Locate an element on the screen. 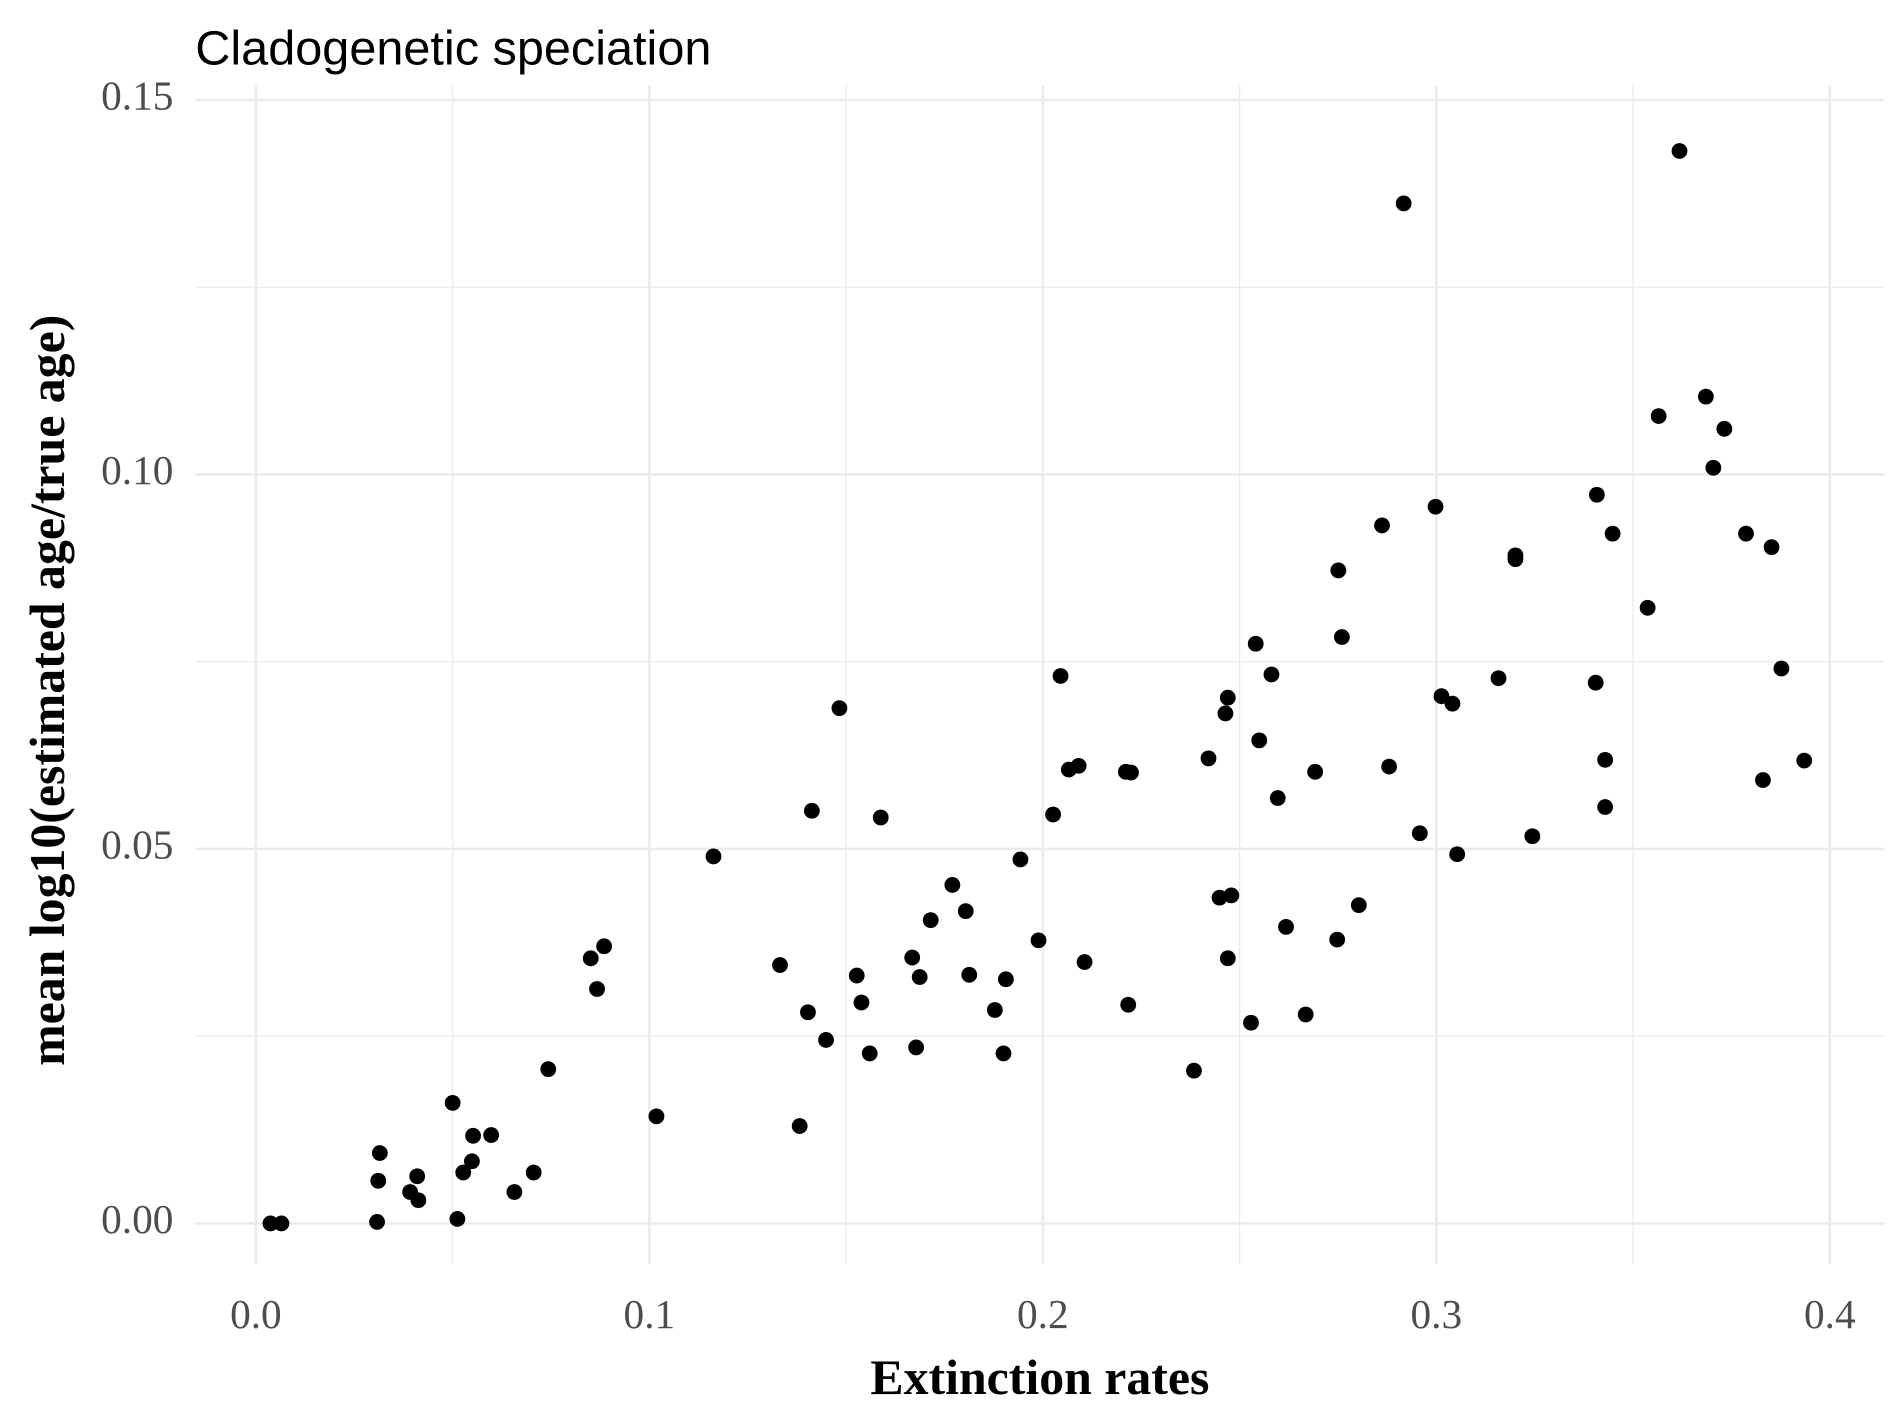 Image resolution: width=1889 pixels, height=1417 pixels. x-tick-label: 0.3 is located at coordinates (1437, 1314).